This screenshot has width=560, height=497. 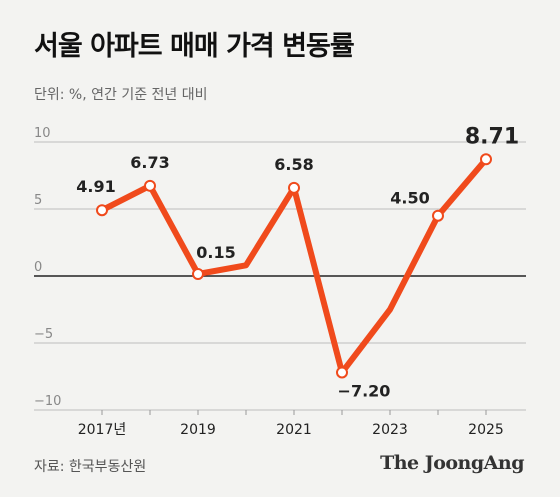 What do you see at coordinates (486, 430) in the screenshot?
I see `x-tick-label: 2025` at bounding box center [486, 430].